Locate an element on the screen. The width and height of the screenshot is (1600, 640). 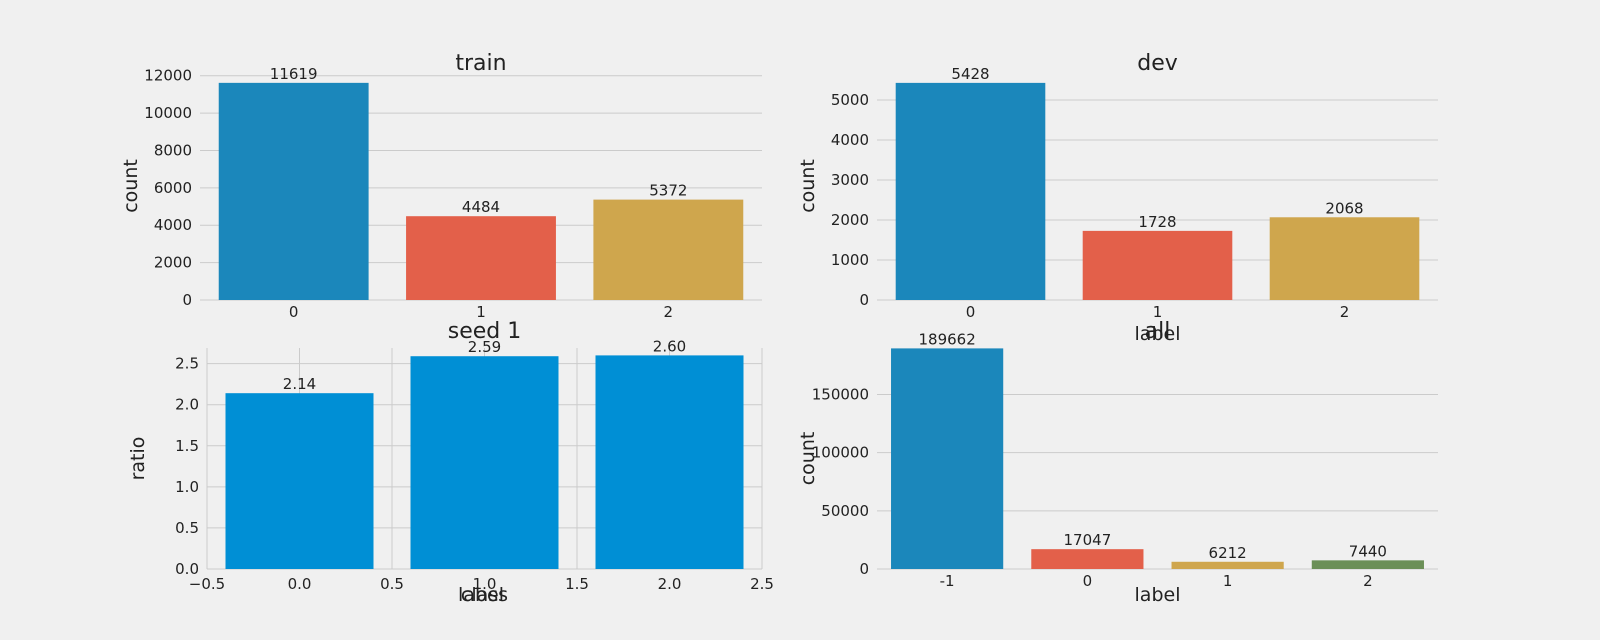
x-tick-label: 0.0 is located at coordinates (300, 584).